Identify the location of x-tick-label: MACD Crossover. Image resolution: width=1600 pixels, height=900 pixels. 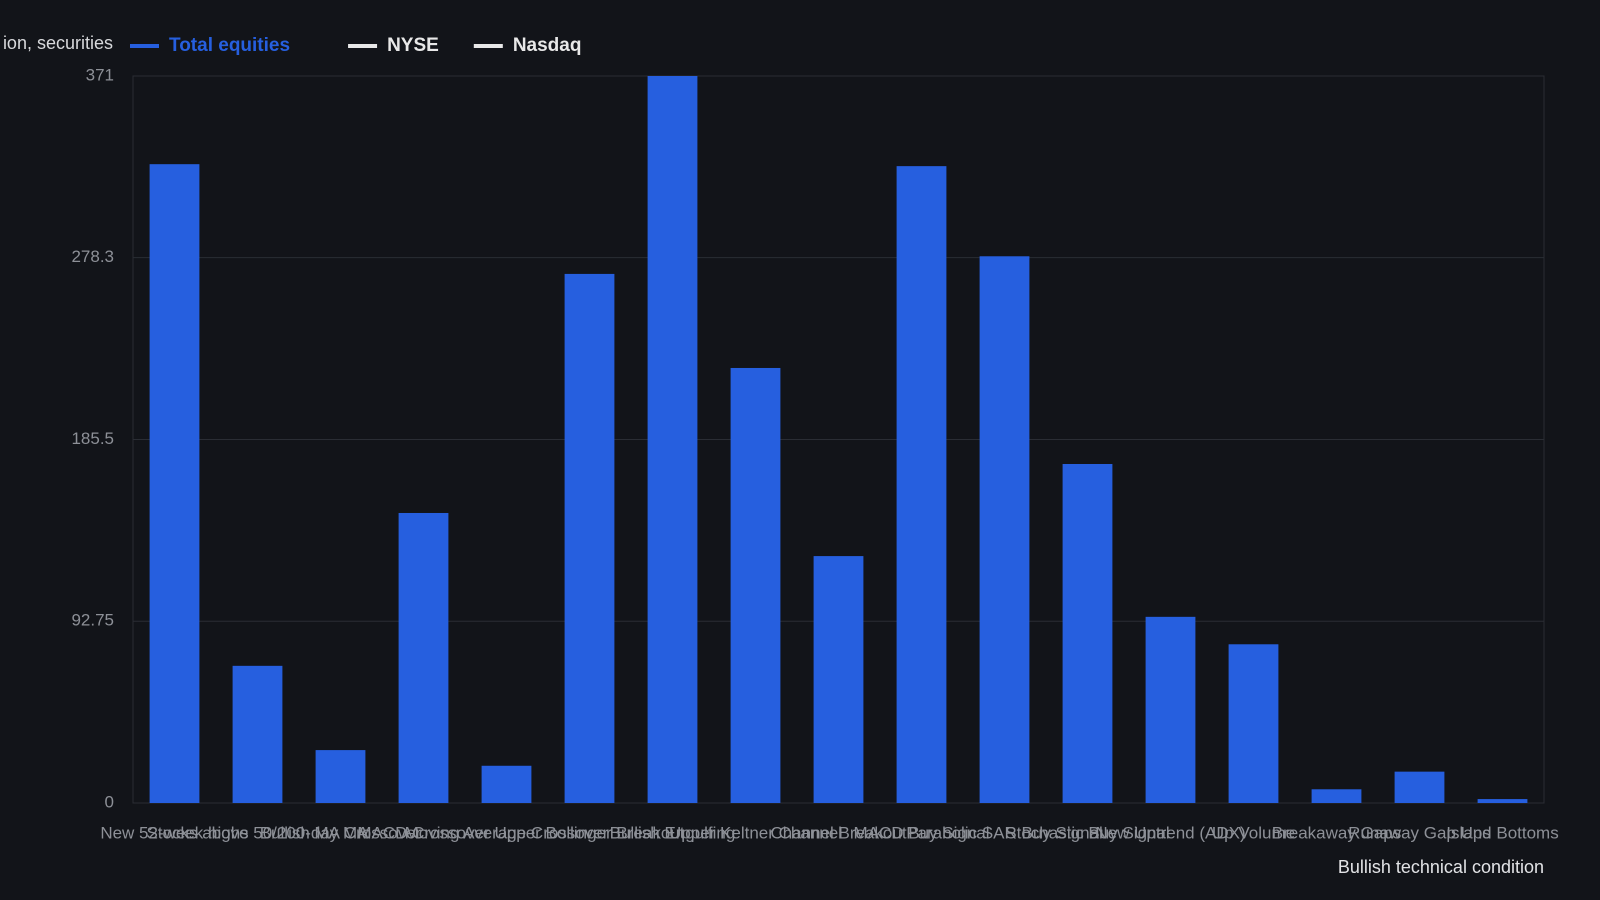
(423, 832).